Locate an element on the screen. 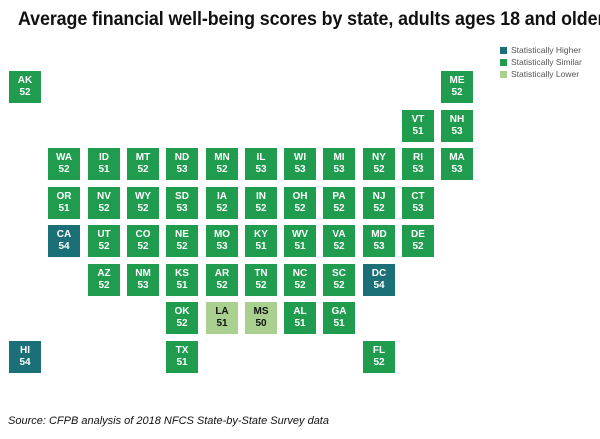  state-abbr: MI is located at coordinates (339, 157).